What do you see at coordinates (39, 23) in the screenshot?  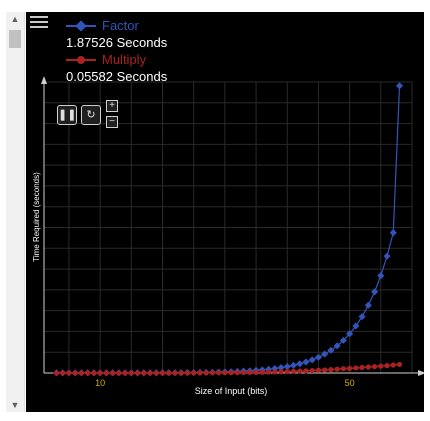 I see `hamburger-menu-icon` at bounding box center [39, 23].